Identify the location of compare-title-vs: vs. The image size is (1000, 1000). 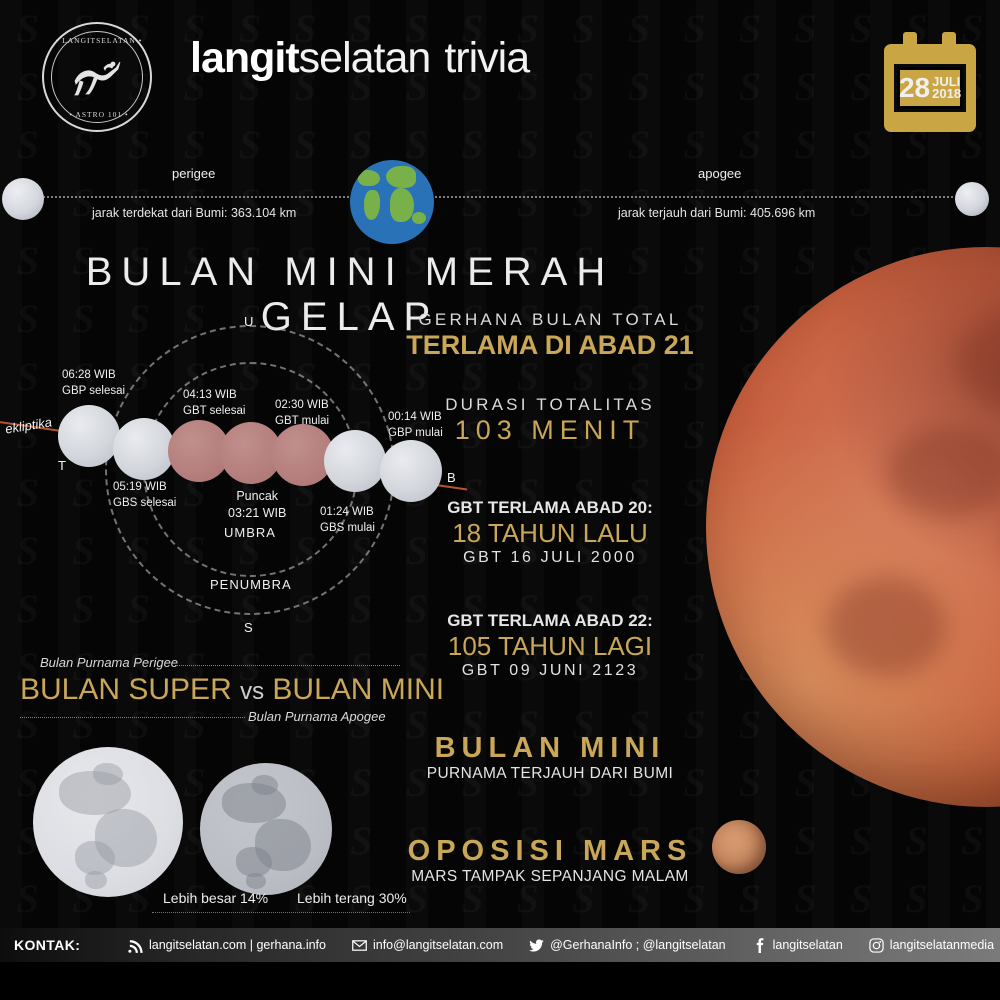
(252, 691).